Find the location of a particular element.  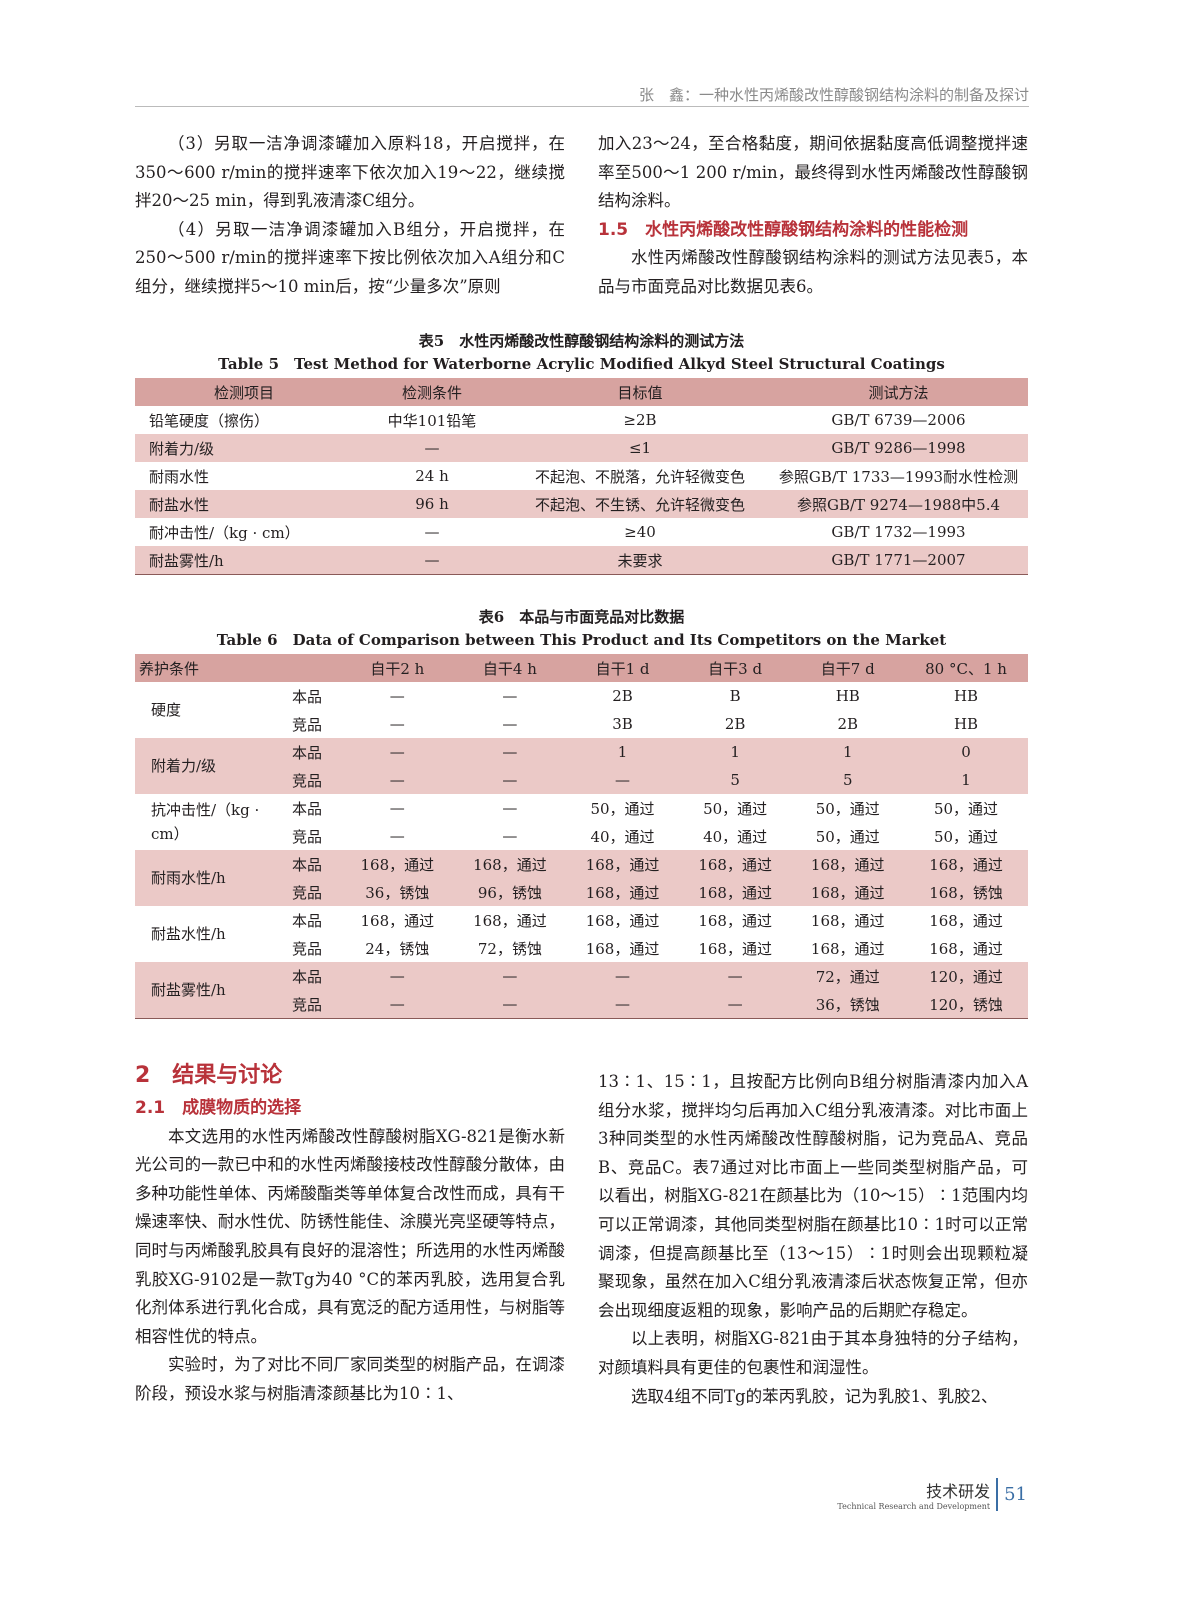

table-cell: GB/T 1771—2007 is located at coordinates (898, 560).